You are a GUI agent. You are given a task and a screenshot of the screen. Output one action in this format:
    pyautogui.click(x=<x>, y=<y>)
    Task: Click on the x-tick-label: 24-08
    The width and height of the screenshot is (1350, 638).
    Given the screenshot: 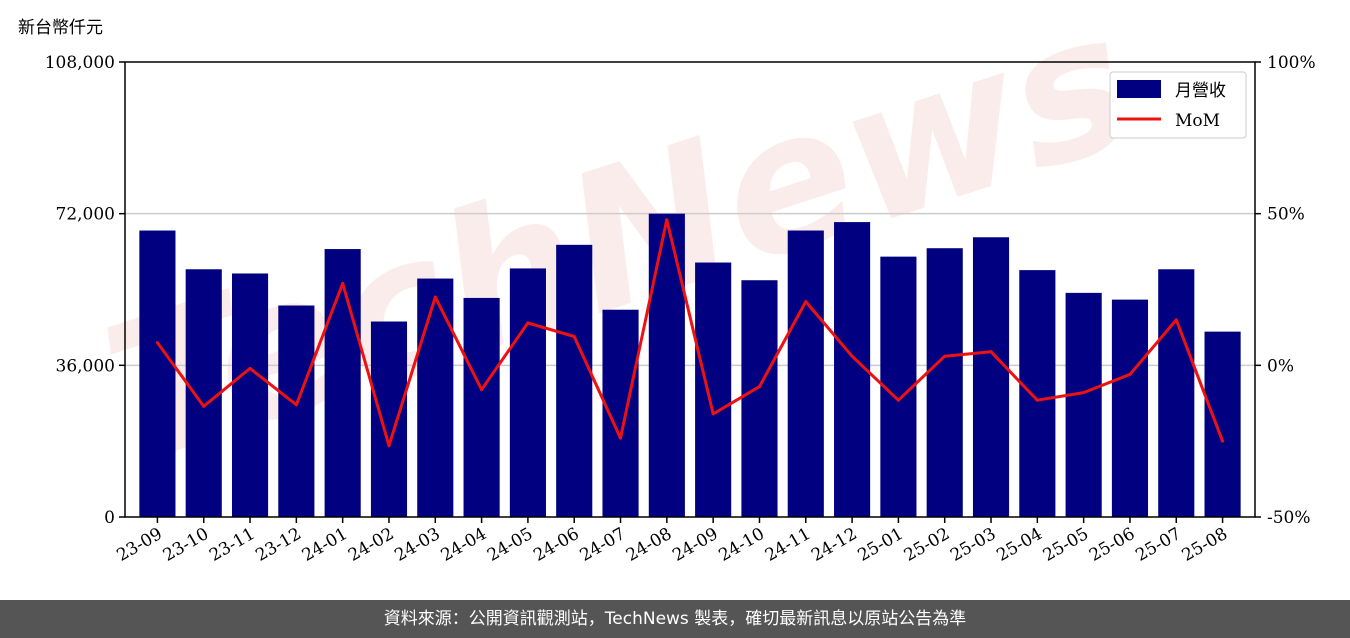 What is the action you would take?
    pyautogui.click(x=649, y=545)
    